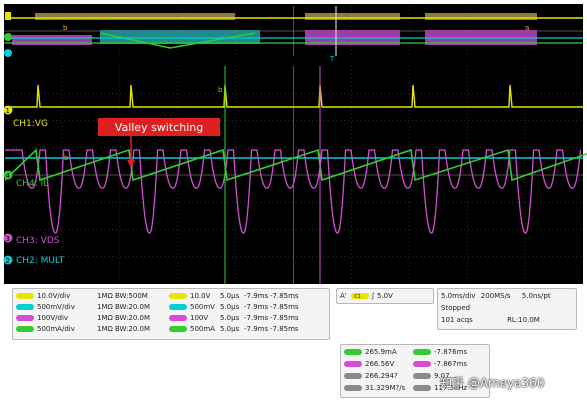 This screenshot has width=587, height=410. What do you see at coordinates (53, 318) in the screenshot?
I see `channel-scale: 100V/div` at bounding box center [53, 318].